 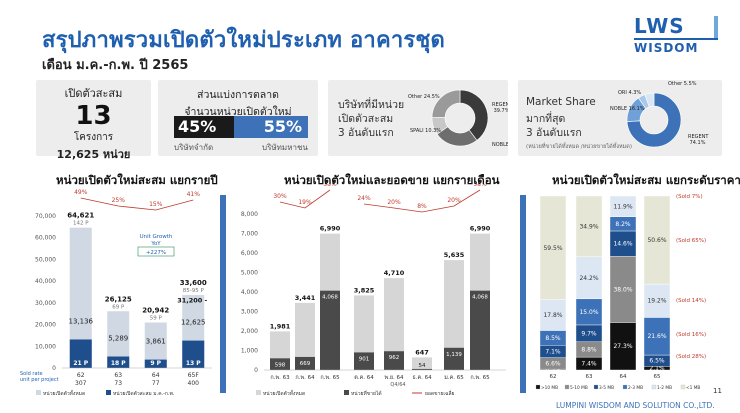 What do you see at coordinates (553, 363) in the screenshot?
I see `chart3-segment-label: 6.6%` at bounding box center [553, 363].